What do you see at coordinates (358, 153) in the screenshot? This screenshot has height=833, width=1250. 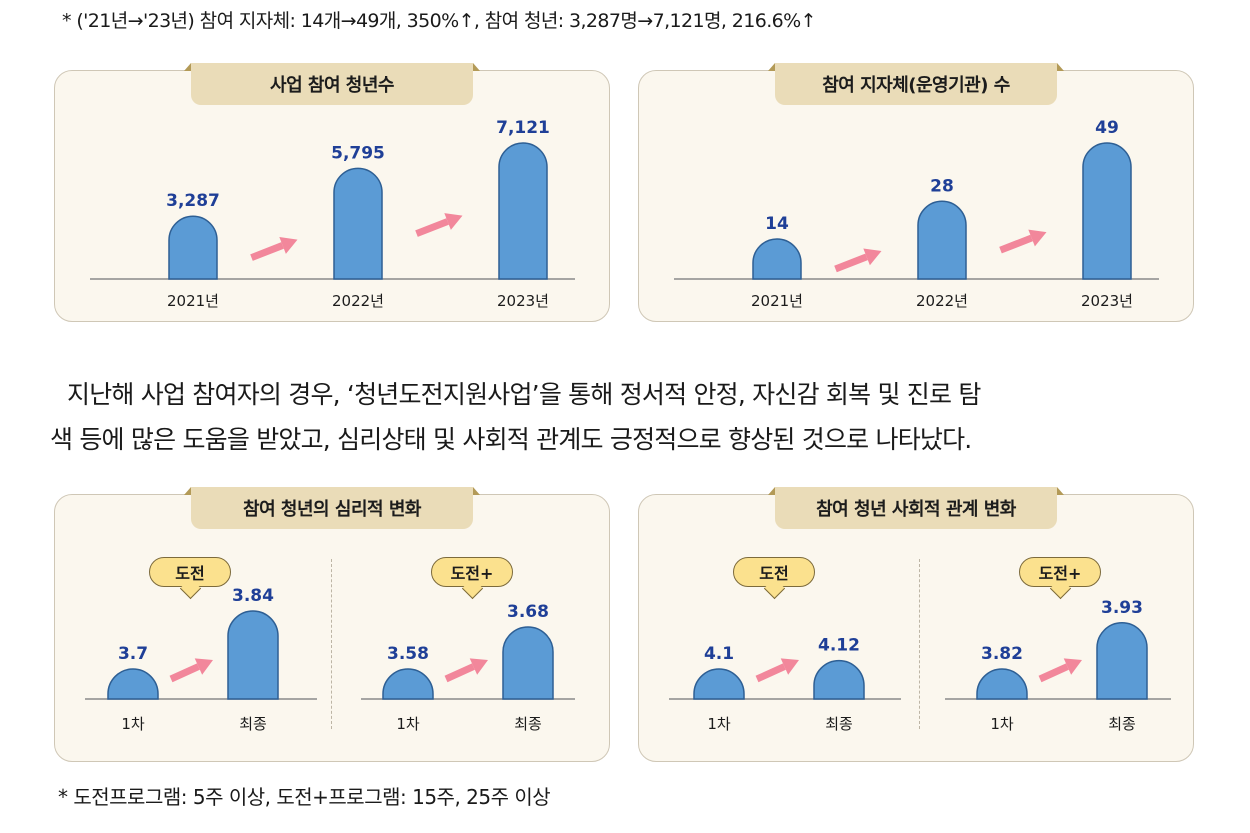 I see `data-label: 5,795` at bounding box center [358, 153].